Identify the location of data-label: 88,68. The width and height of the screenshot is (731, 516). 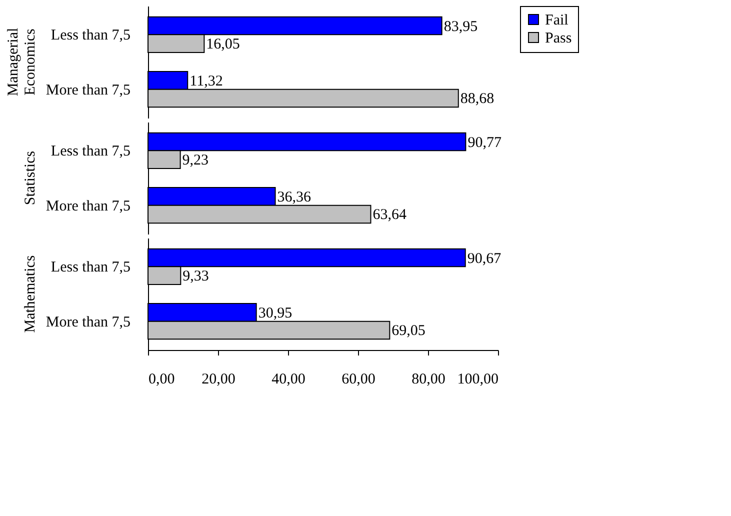
(477, 99).